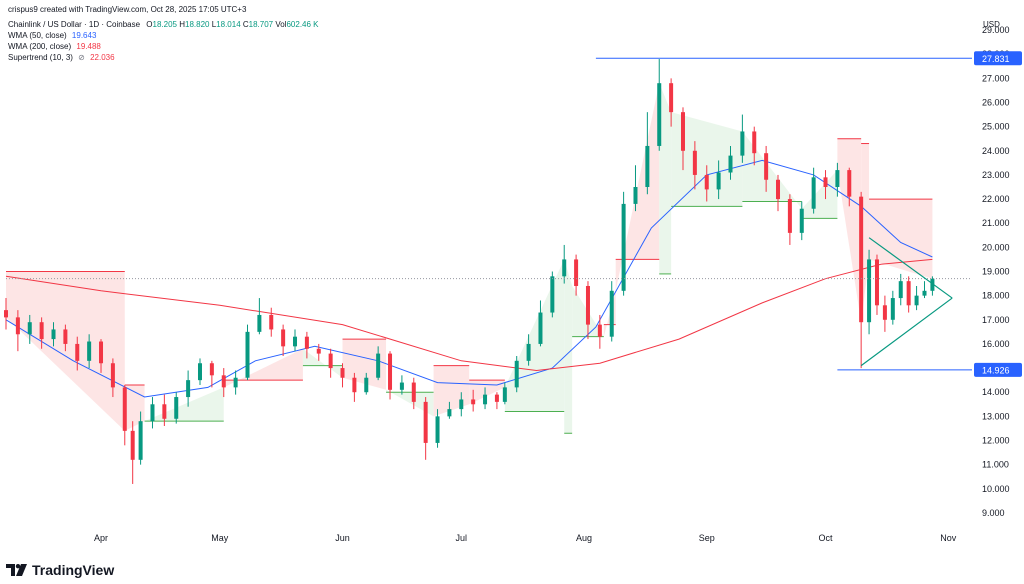 This screenshot has width=1024, height=584. I want to click on tradingview-logo-icon, so click(16, 570).